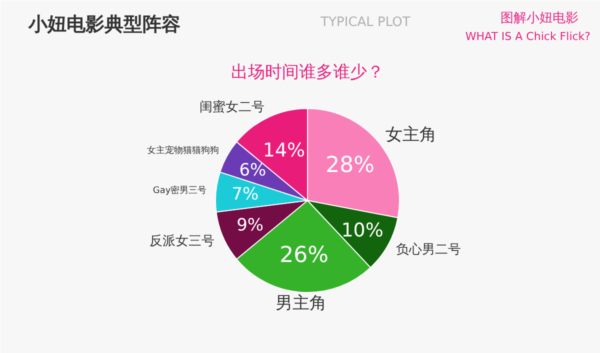  What do you see at coordinates (245, 194) in the screenshot?
I see `data-label: 7%` at bounding box center [245, 194].